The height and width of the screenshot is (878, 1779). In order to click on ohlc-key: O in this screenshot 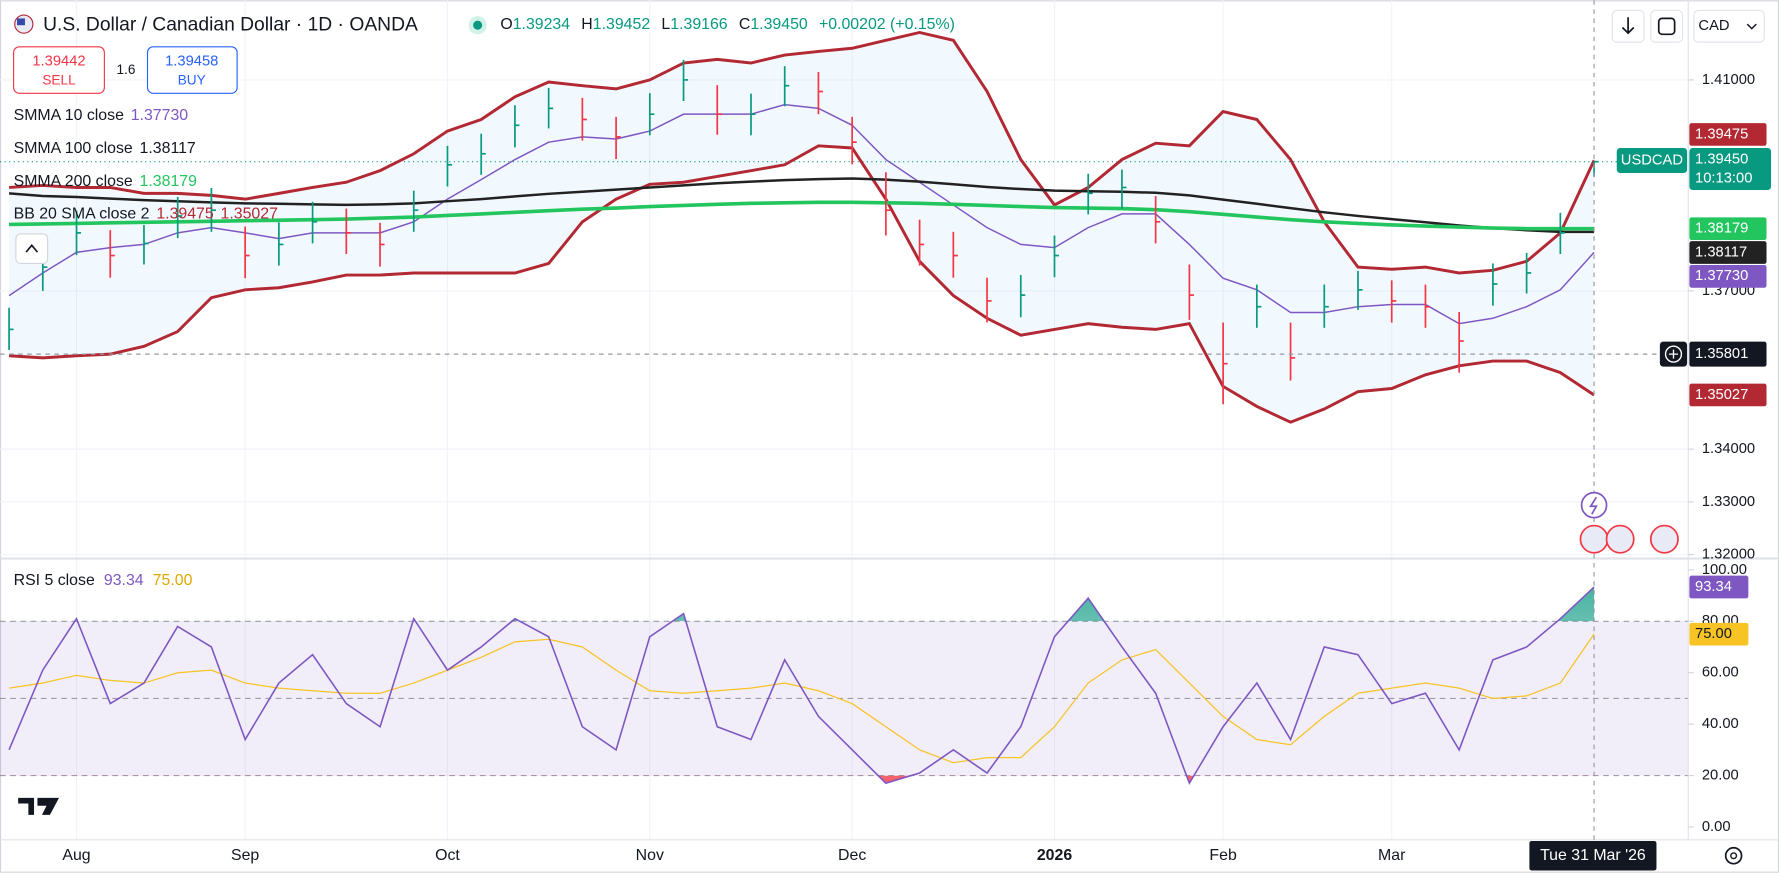, I will do `click(506, 24)`.